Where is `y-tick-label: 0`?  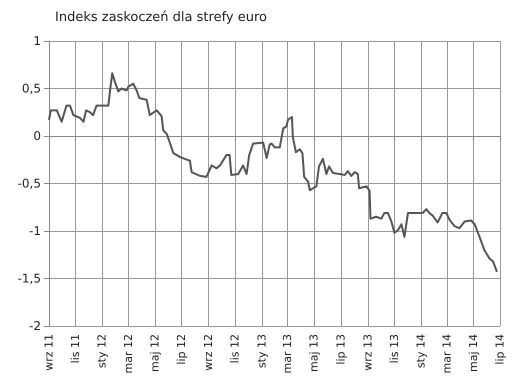
y-tick-label: 0 is located at coordinates (37, 136).